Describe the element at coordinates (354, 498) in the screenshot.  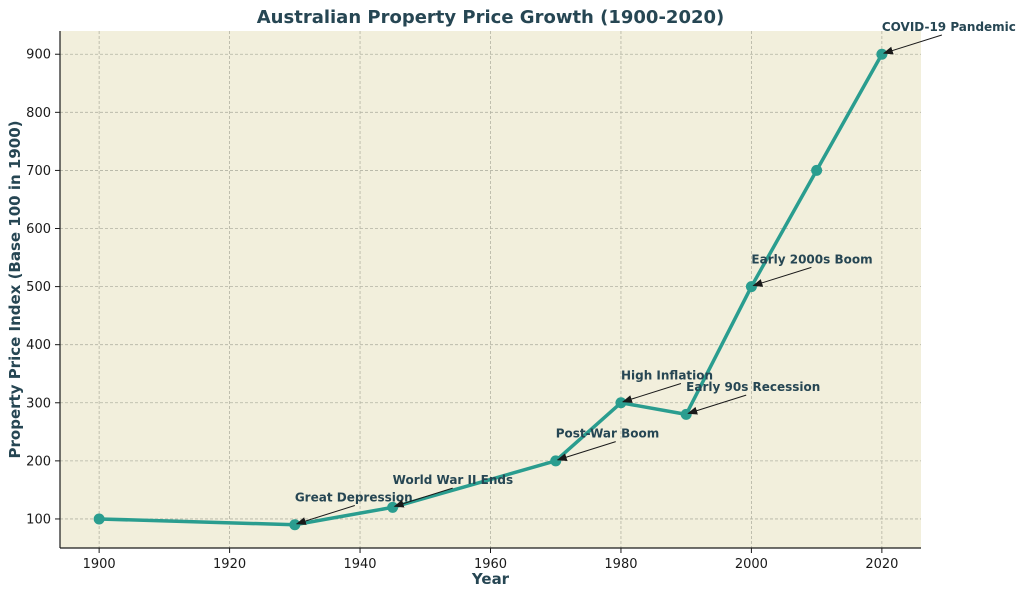
I see `annotation-label: Great Depression` at that location.